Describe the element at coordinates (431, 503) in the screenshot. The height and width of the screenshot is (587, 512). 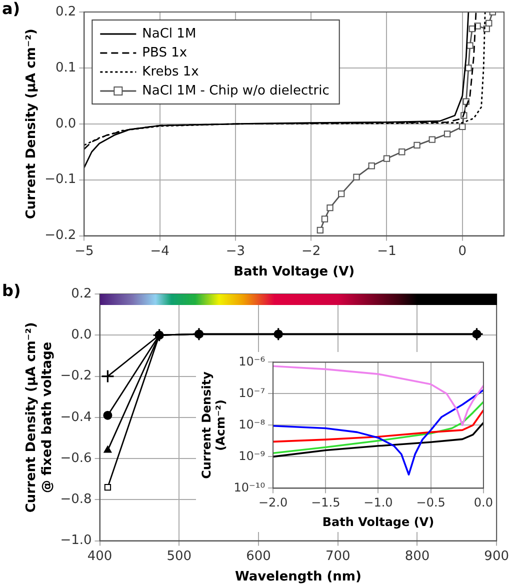
I see `x-tick-label: −0.5` at that location.